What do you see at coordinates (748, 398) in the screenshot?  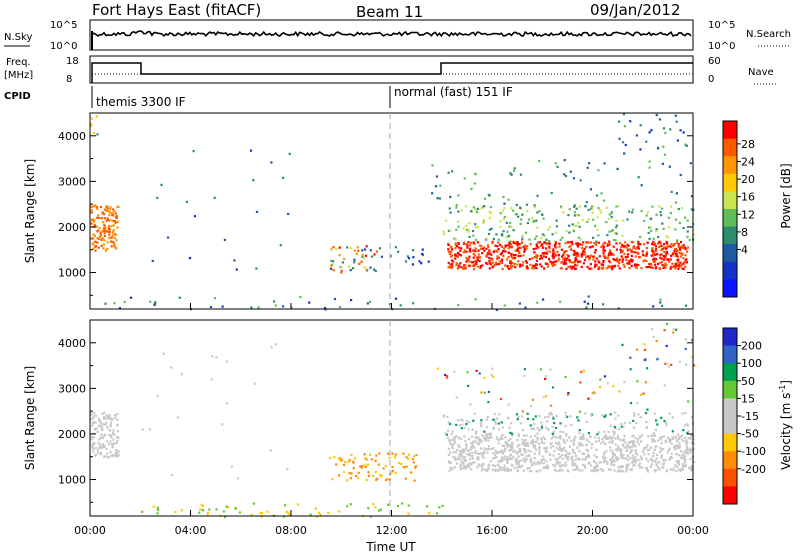 I see `colorbar-tick-label: 15` at bounding box center [748, 398].